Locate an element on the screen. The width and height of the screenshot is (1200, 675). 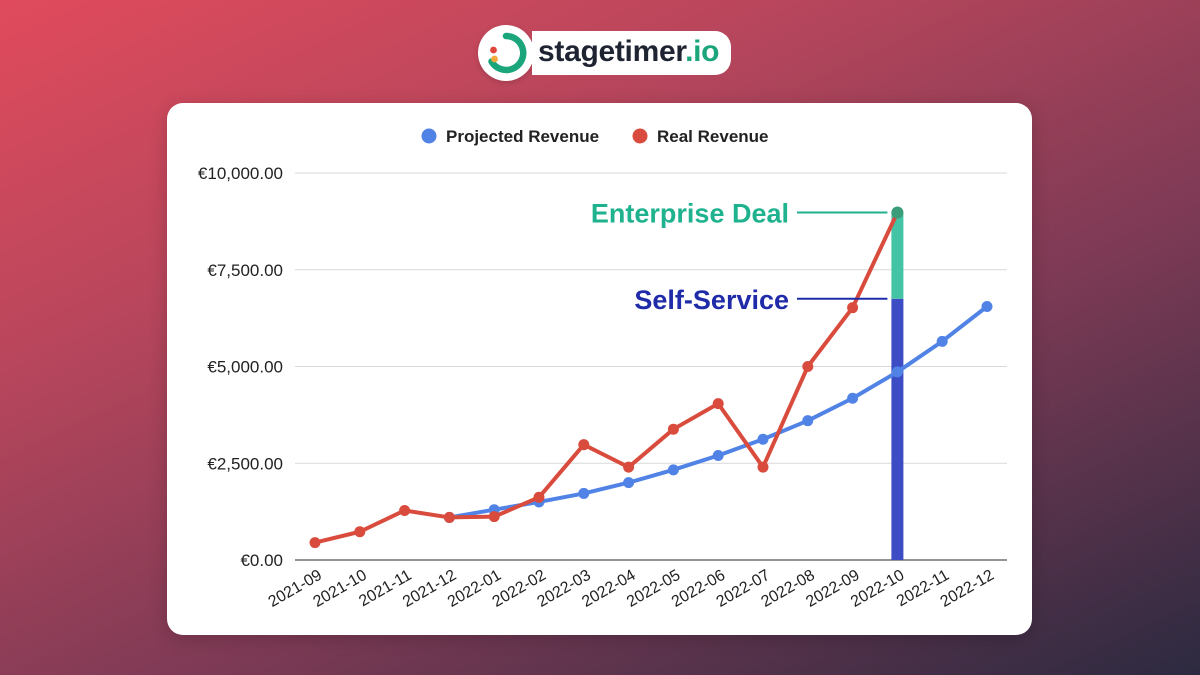
self-service-annotation: Self-Service is located at coordinates (761, 300).